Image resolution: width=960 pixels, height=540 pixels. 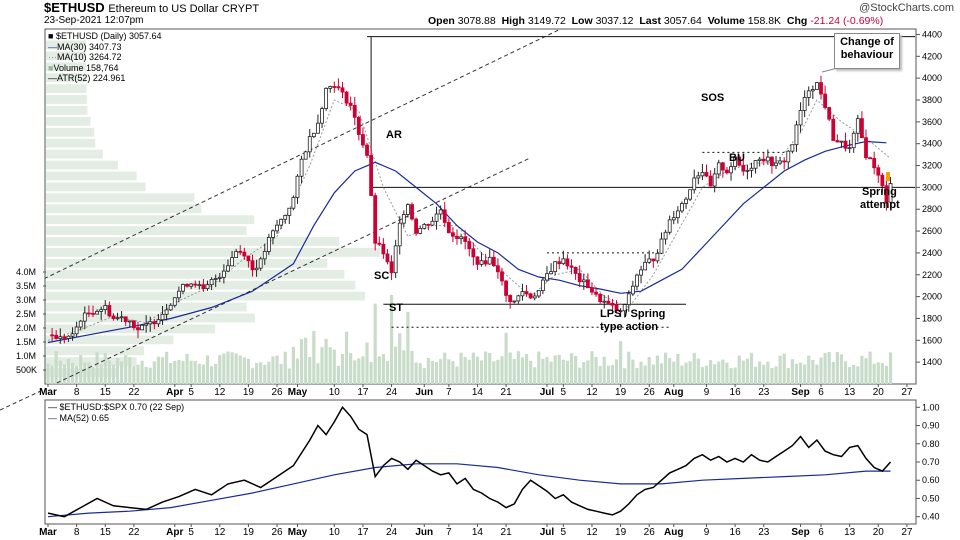 I want to click on y-tick-label: 0.70, so click(x=931, y=462).